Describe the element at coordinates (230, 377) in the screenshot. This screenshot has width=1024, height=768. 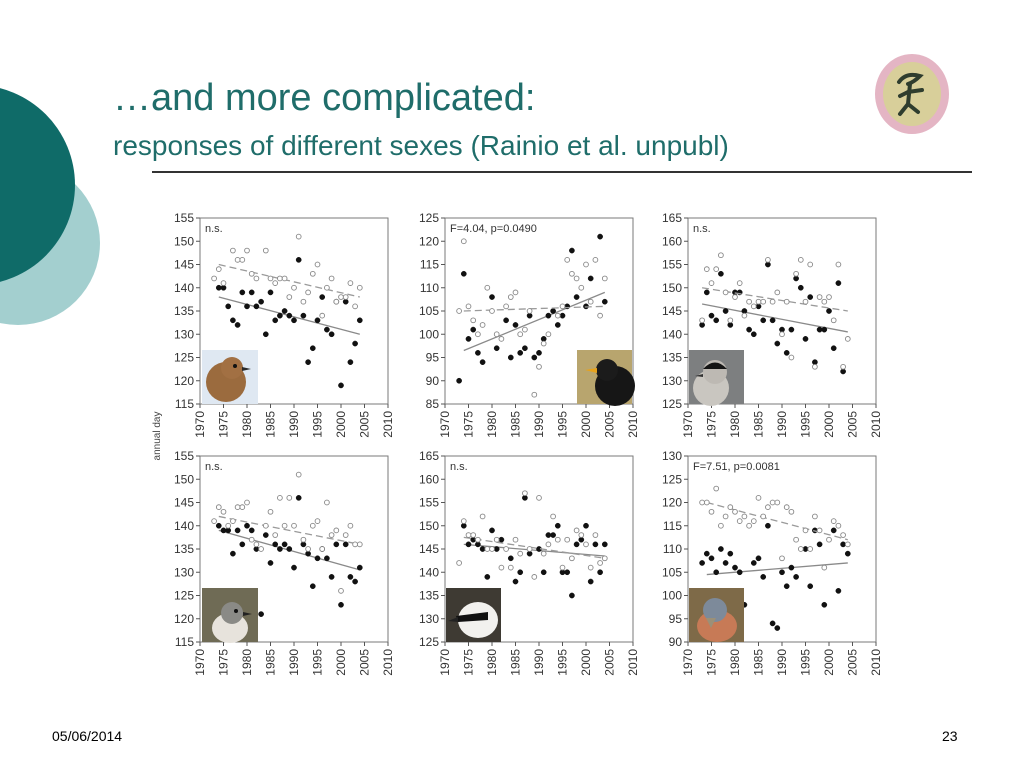
I see `bird-photo` at that location.